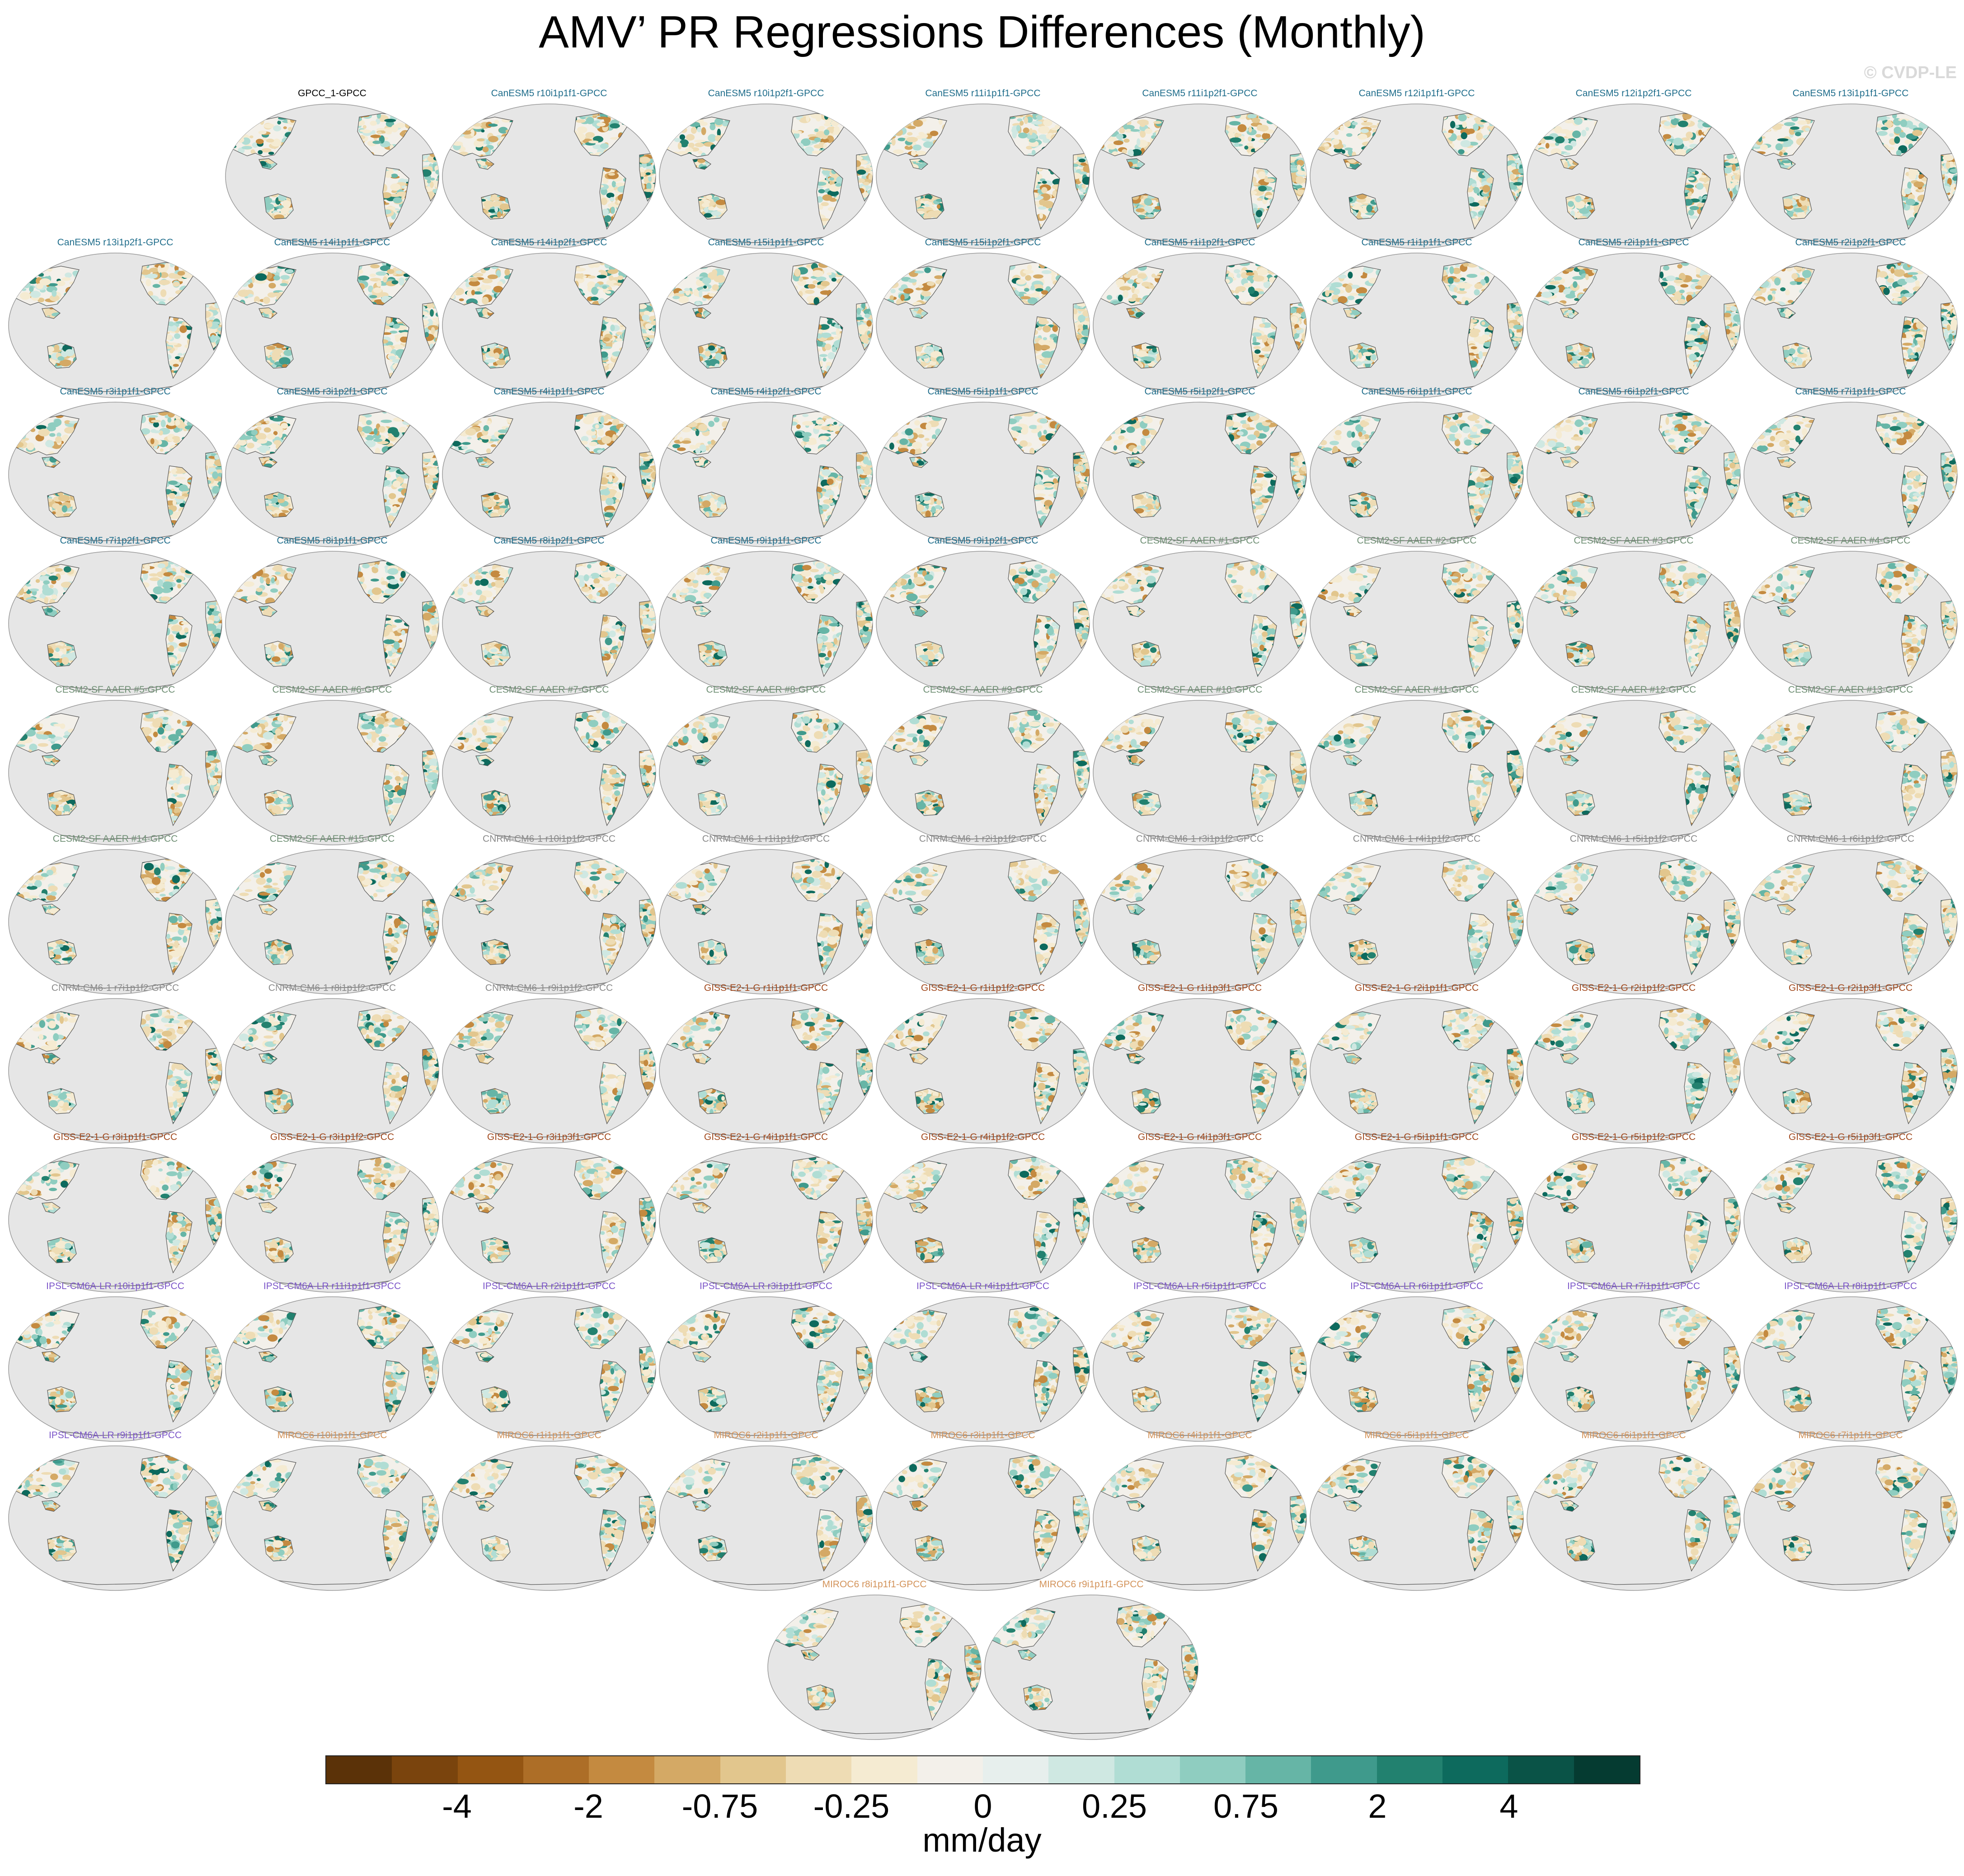  I want to click on coastline-asia, so click(261, 137).